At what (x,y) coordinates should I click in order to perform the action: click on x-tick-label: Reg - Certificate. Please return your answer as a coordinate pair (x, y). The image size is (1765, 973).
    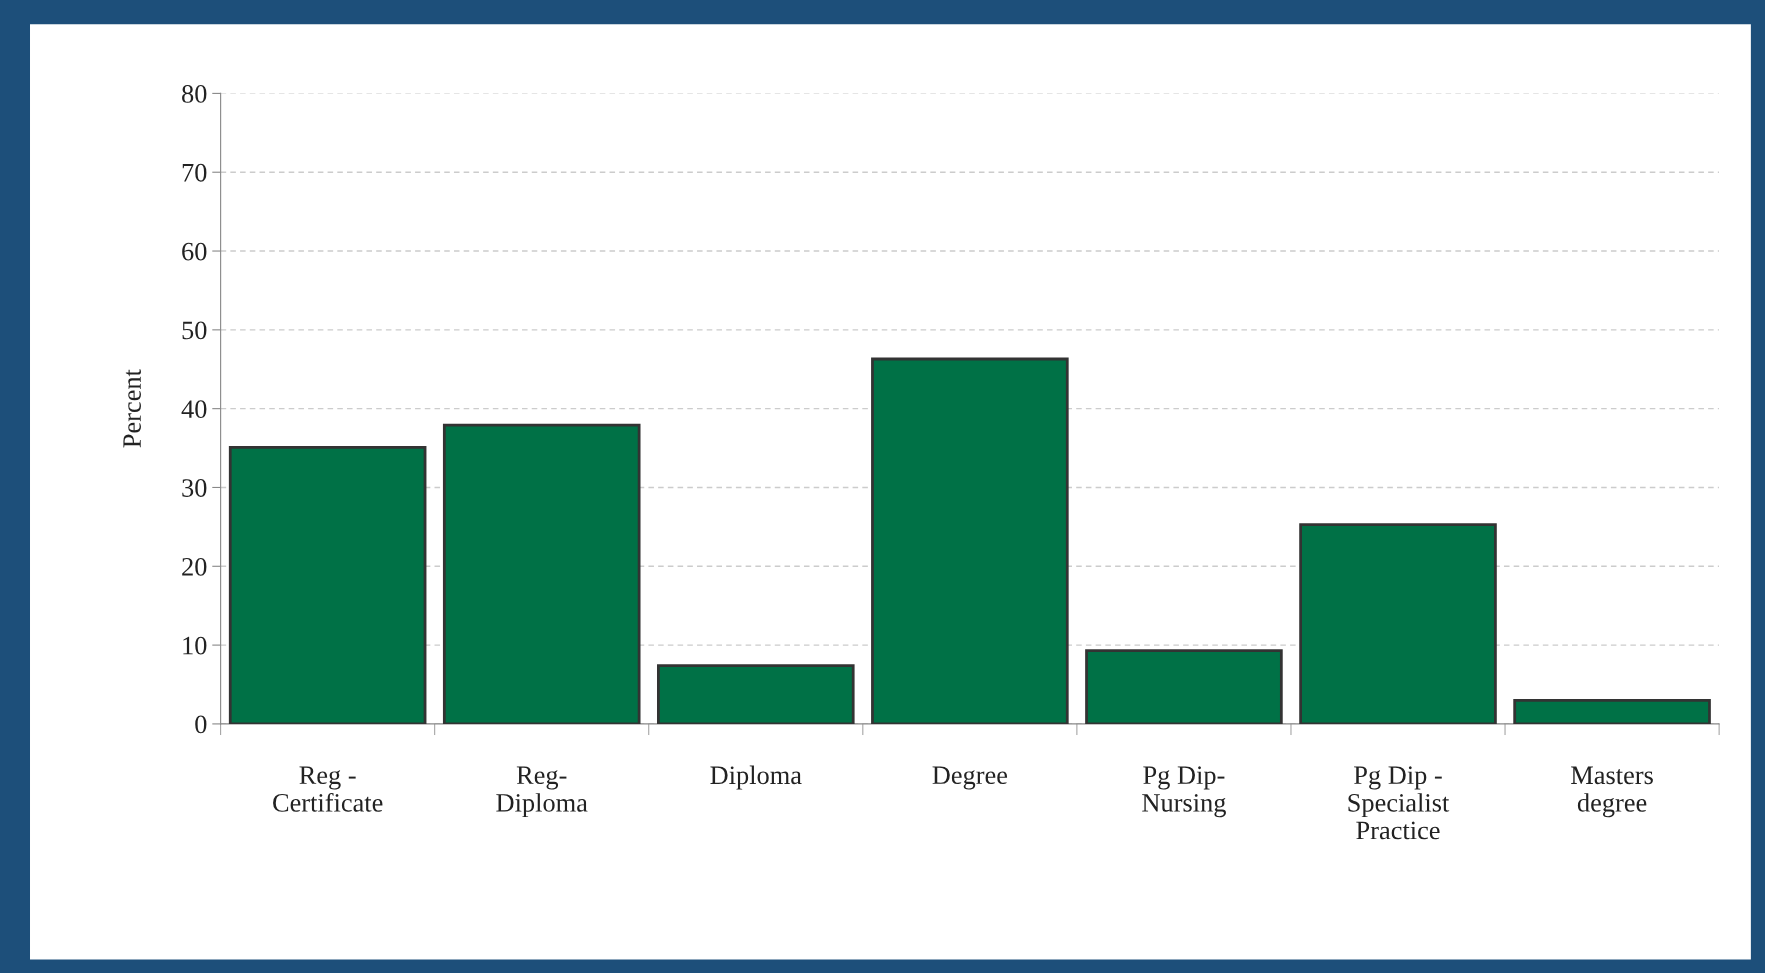
    Looking at the image, I should click on (328, 789).